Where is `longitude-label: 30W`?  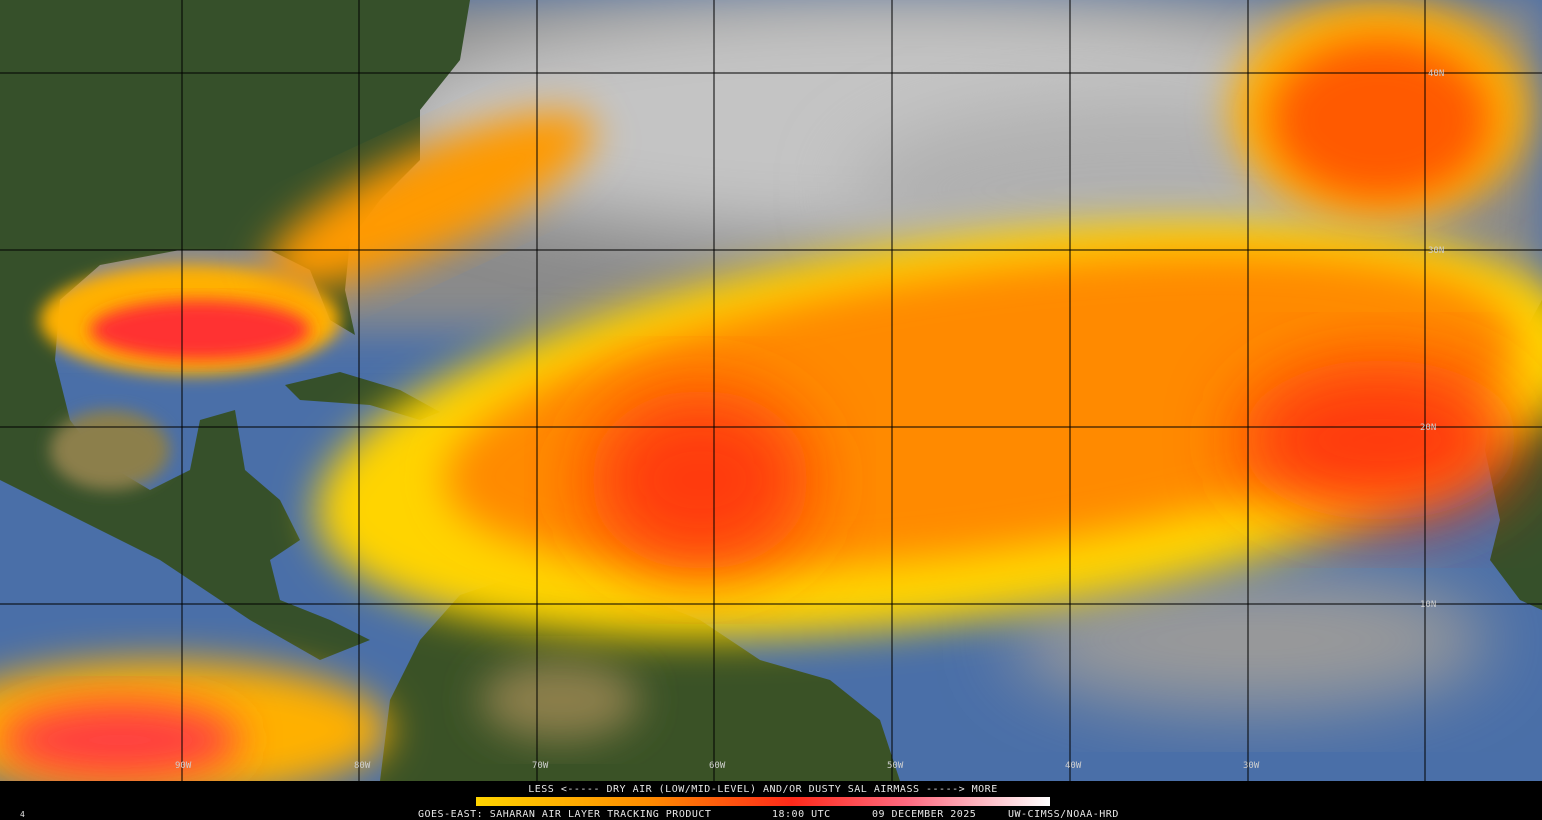 longitude-label: 30W is located at coordinates (1251, 766).